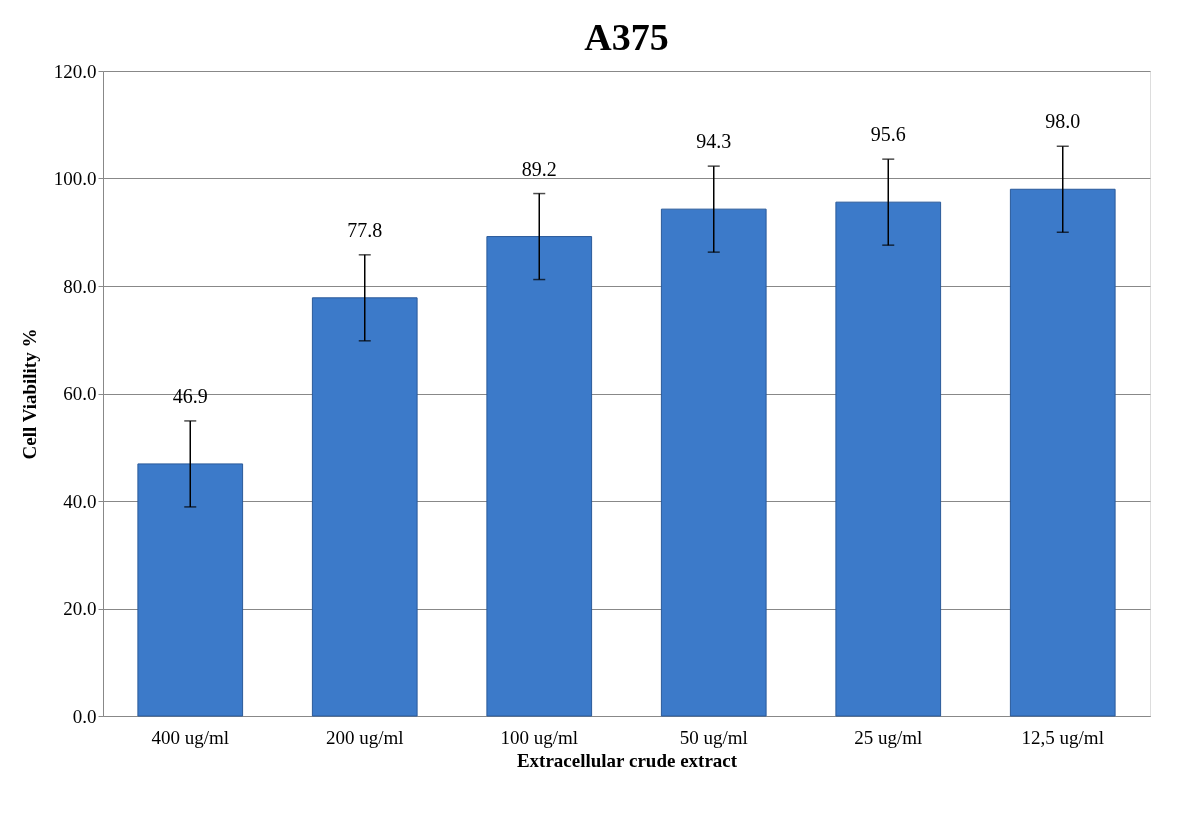 Image resolution: width=1204 pixels, height=817 pixels. Describe the element at coordinates (627, 760) in the screenshot. I see `x-axis-title: Extracellular crude extract` at that location.